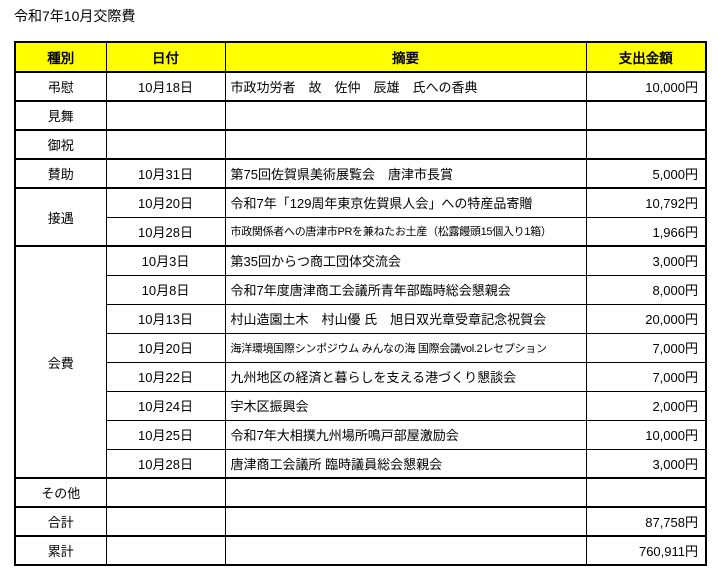 The height and width of the screenshot is (584, 718). I want to click on amount-cell: 760,911円, so click(646, 550).